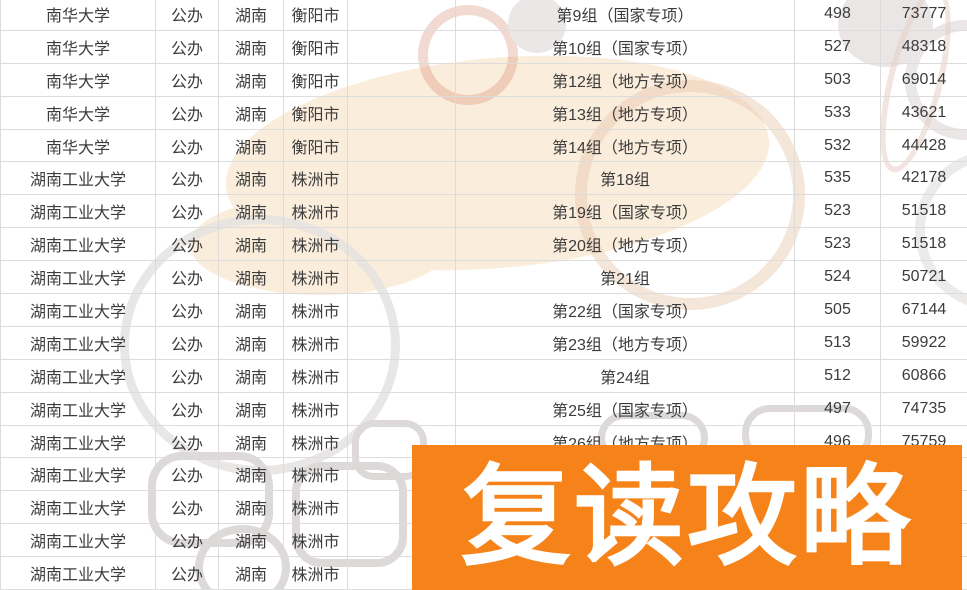 The width and height of the screenshot is (967, 590). Describe the element at coordinates (838, 46) in the screenshot. I see `cell-score: 527` at that location.